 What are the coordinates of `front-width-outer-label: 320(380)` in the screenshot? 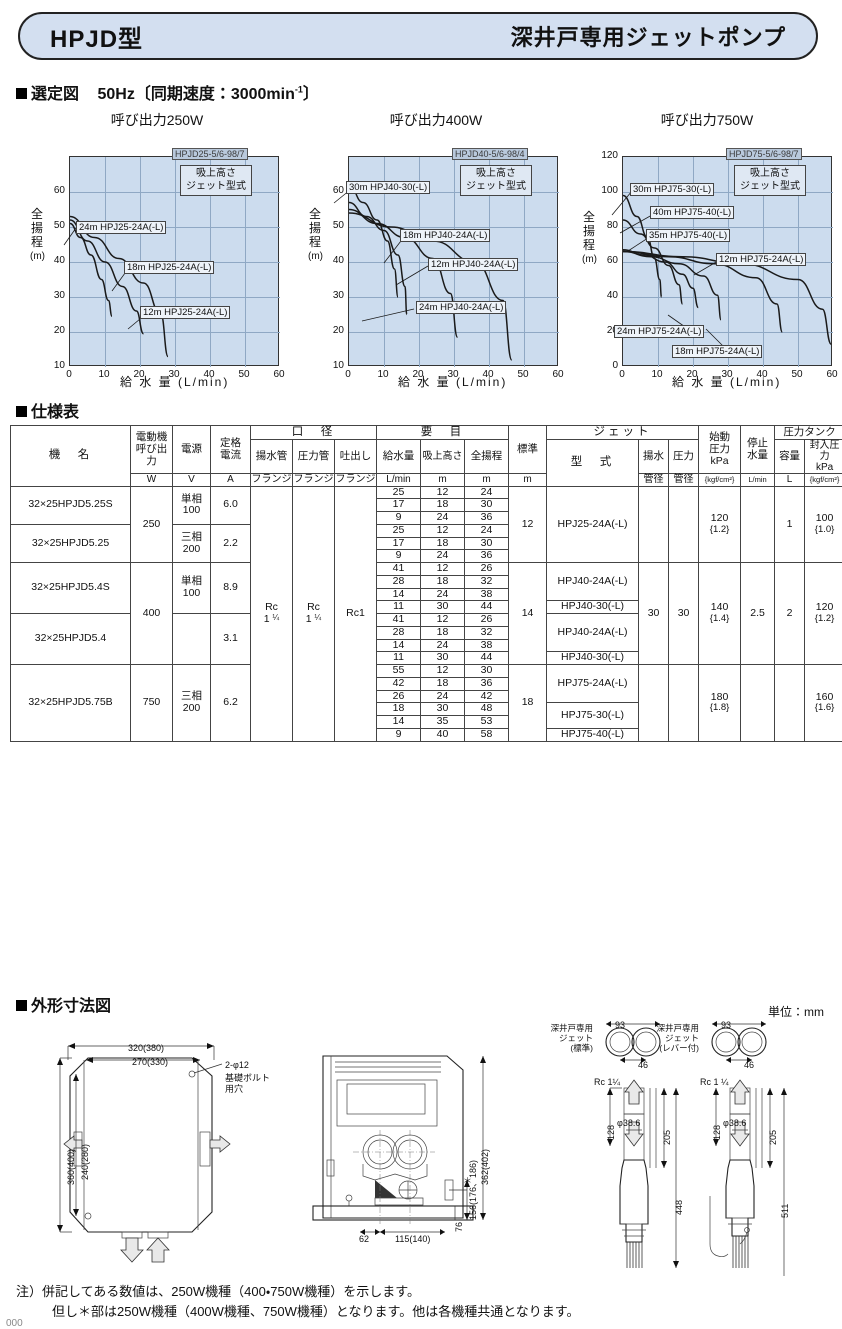 It's located at (146, 1048).